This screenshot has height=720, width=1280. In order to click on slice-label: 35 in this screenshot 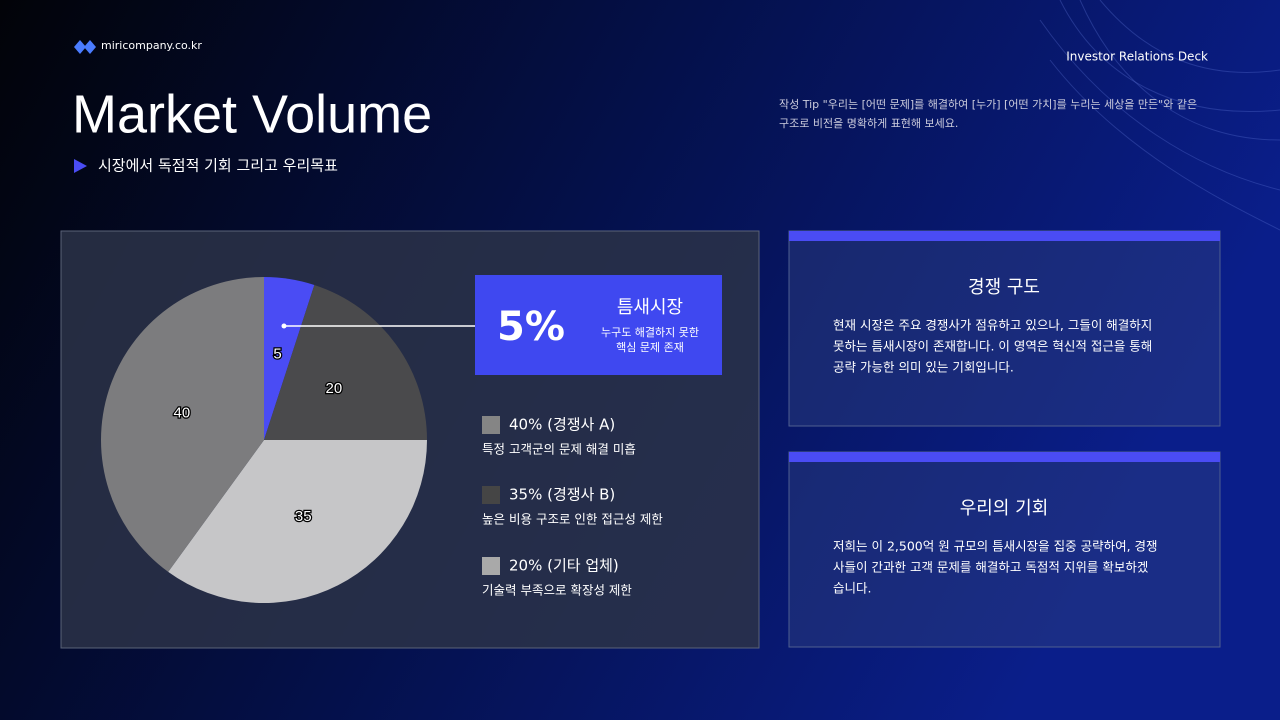, I will do `click(303, 516)`.